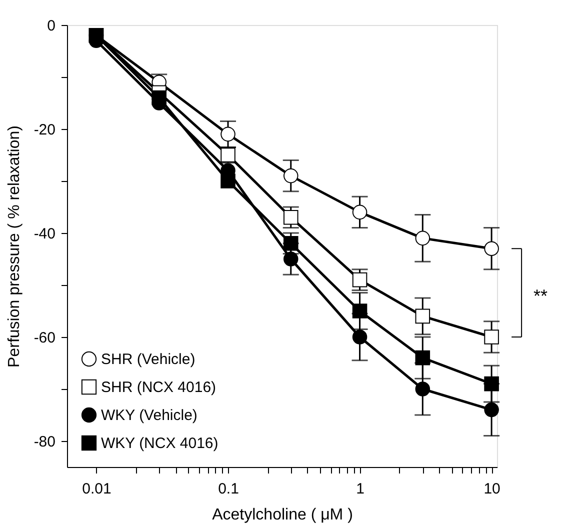 The image size is (584, 528). What do you see at coordinates (45, 338) in the screenshot?
I see `y-tick-label: -60` at bounding box center [45, 338].